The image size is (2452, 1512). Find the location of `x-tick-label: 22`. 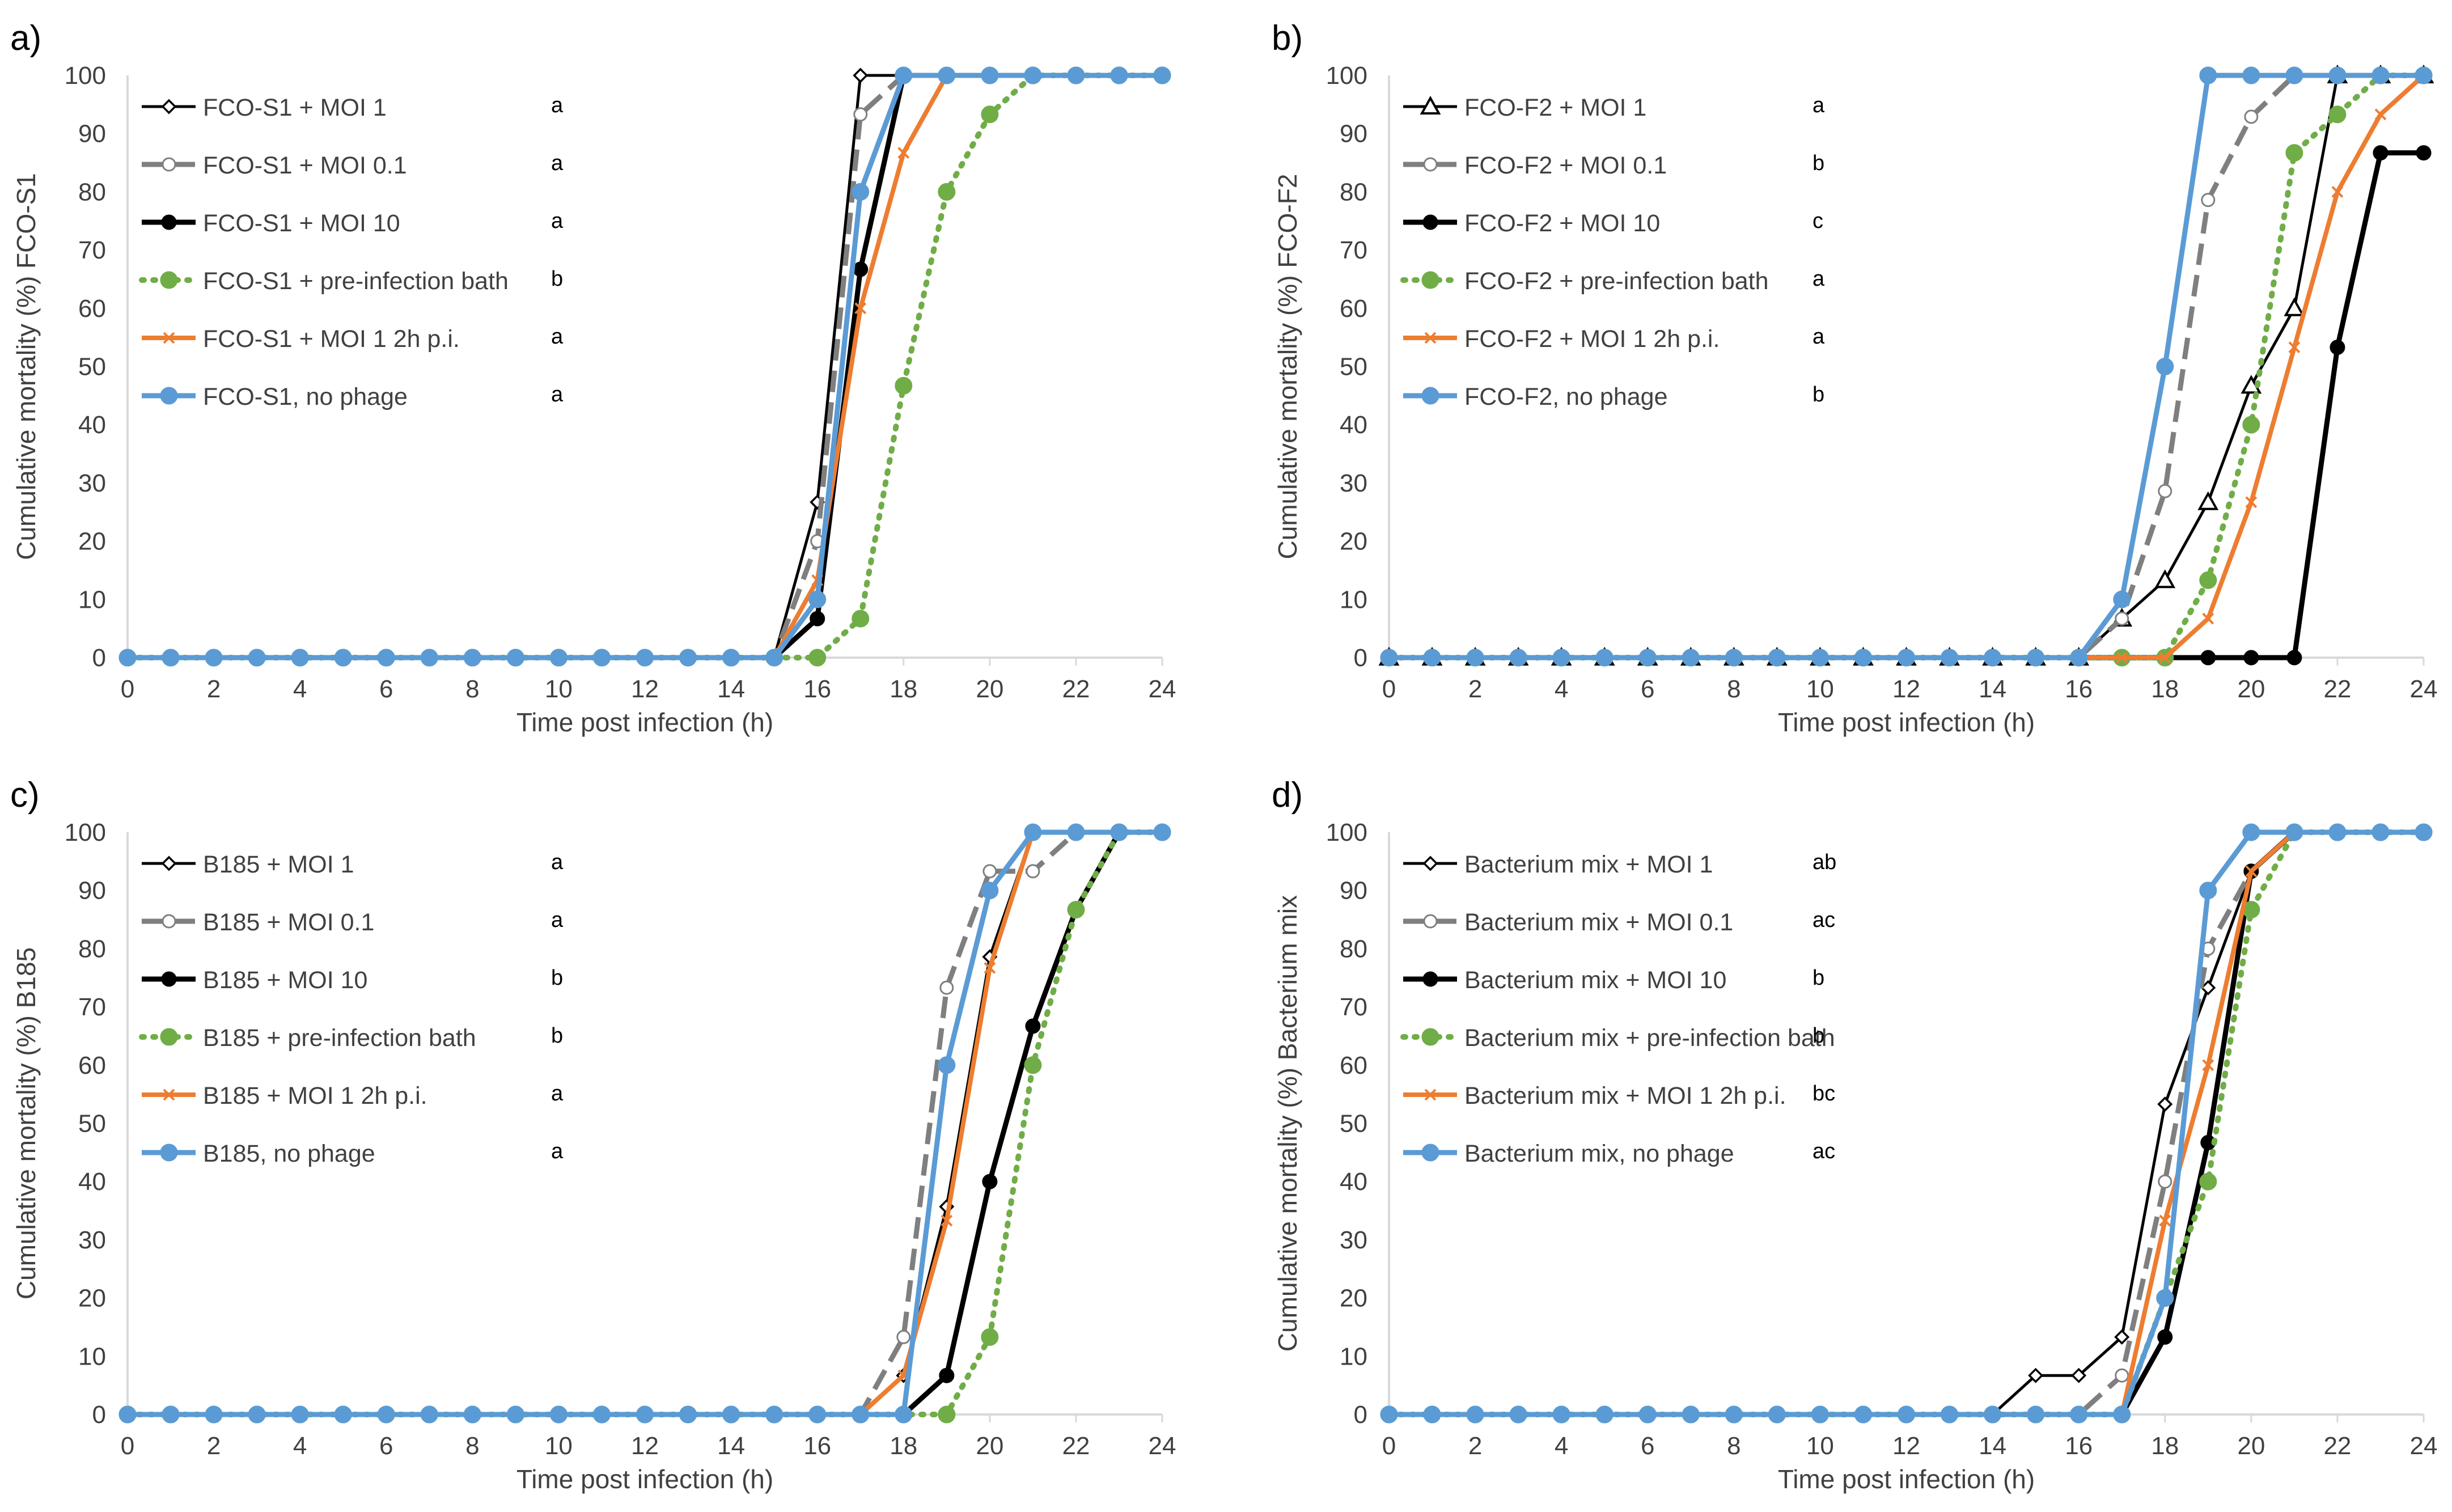

x-tick-label: 22 is located at coordinates (2337, 1446).